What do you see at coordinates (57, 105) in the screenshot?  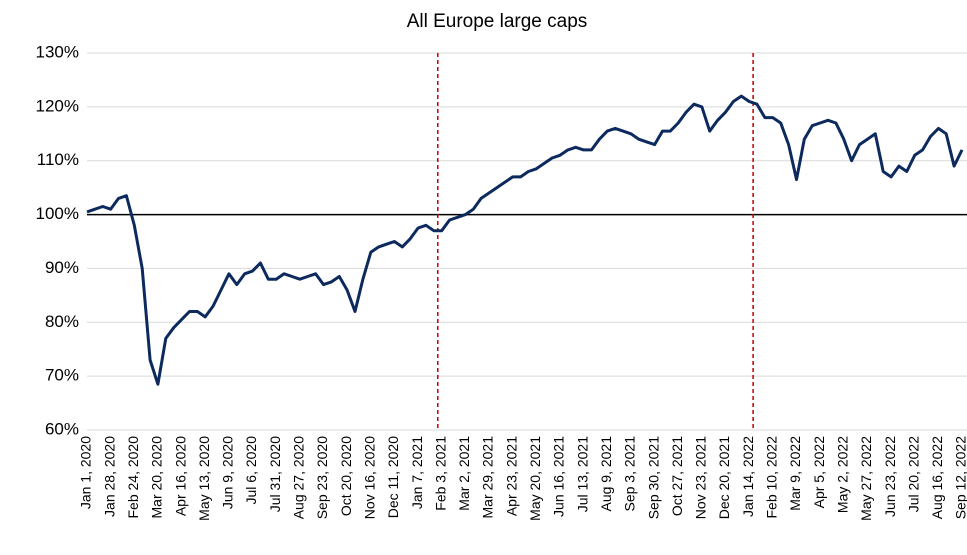 I see `y-tick-label: 120%` at bounding box center [57, 105].